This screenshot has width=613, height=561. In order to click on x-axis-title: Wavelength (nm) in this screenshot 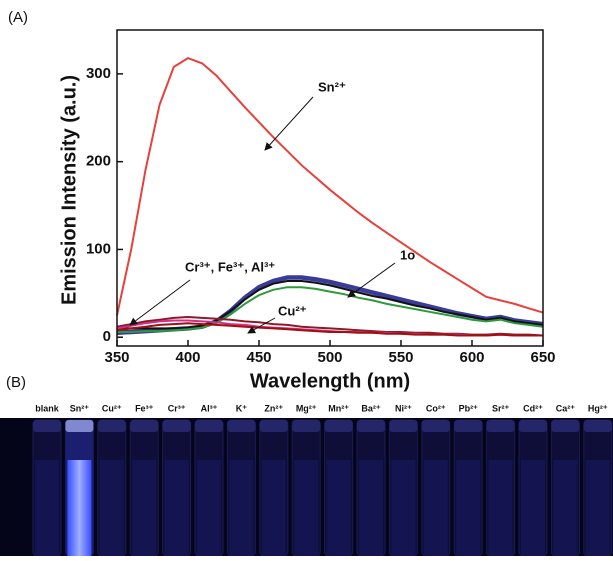, I will do `click(330, 381)`.